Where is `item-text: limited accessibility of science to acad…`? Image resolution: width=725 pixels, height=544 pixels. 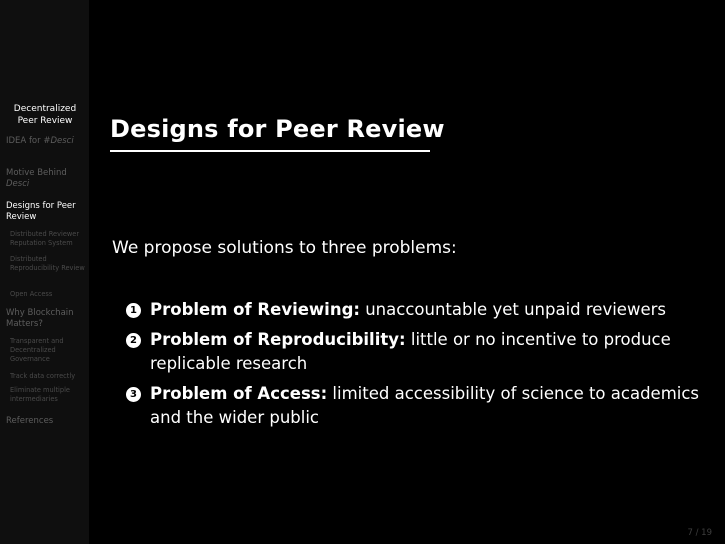
item-text: limited accessibility of science to acad… is located at coordinates (425, 405).